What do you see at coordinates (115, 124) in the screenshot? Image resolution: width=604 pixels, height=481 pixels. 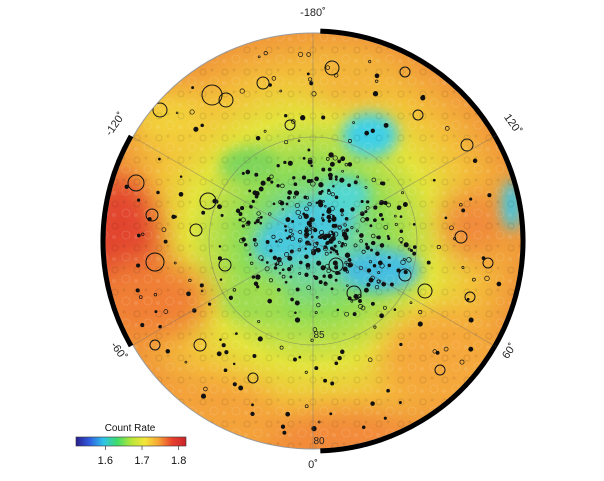 I see `lon-label-upper-left: -120˚` at bounding box center [115, 124].